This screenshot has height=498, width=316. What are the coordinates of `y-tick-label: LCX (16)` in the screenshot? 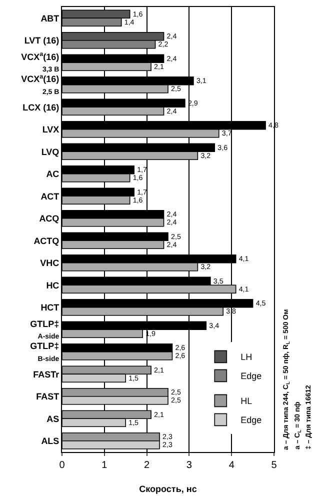 It's located at (41, 107).